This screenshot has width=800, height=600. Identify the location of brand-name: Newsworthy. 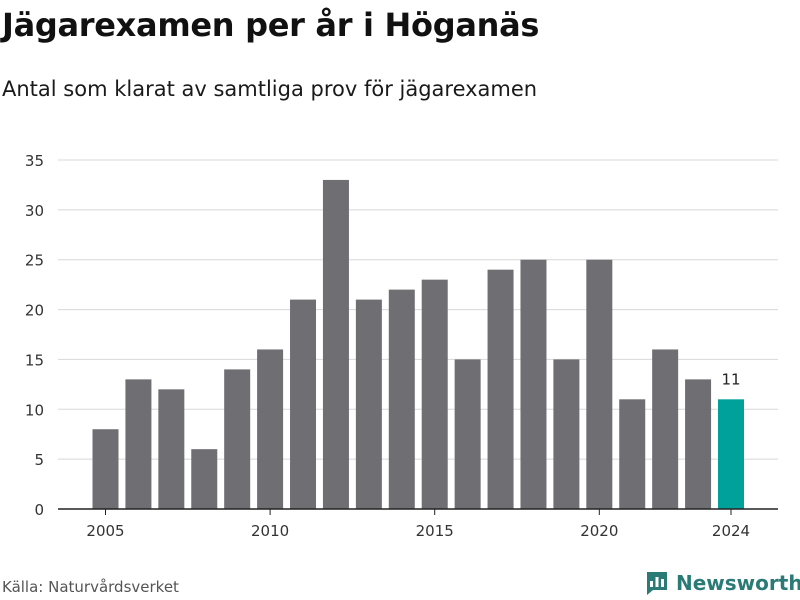
(738, 583).